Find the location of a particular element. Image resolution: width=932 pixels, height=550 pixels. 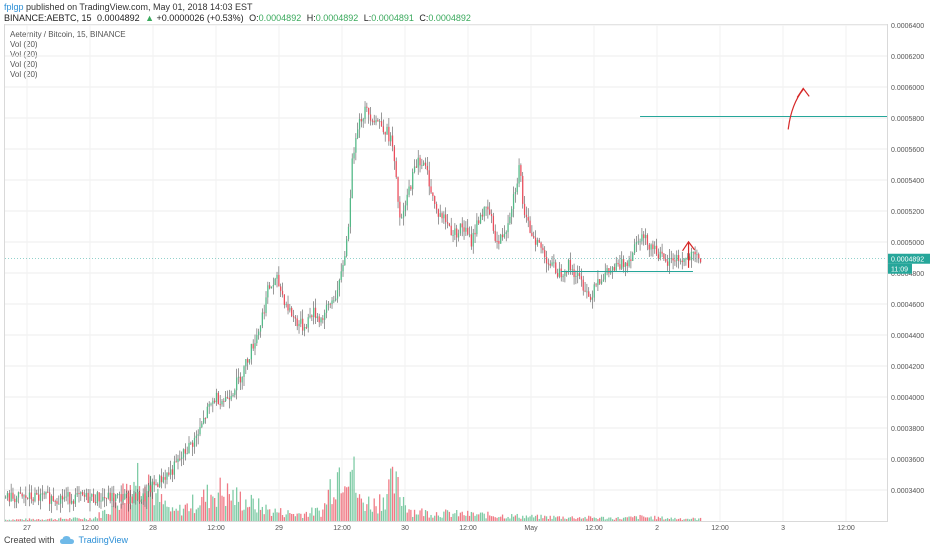

y-tick-label: 0.0005200 is located at coordinates (907, 212).